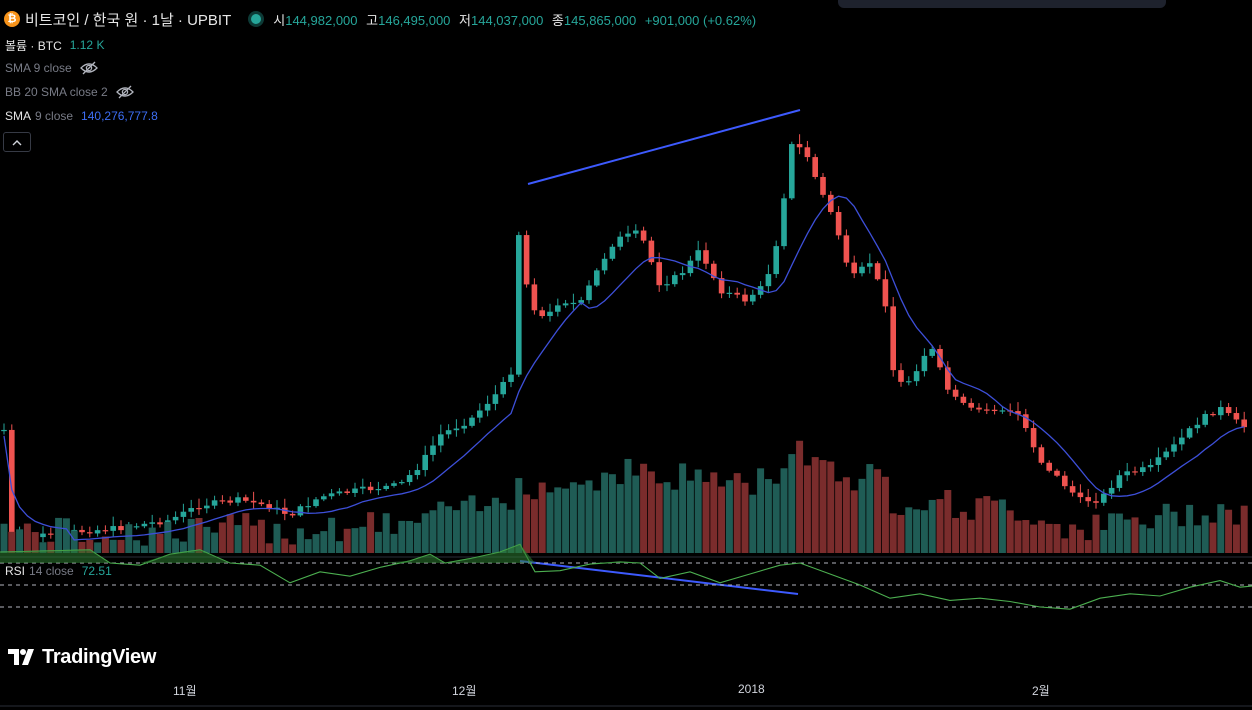  Describe the element at coordinates (321, 20) in the screenshot. I see `open-value: 144,982,000` at that location.